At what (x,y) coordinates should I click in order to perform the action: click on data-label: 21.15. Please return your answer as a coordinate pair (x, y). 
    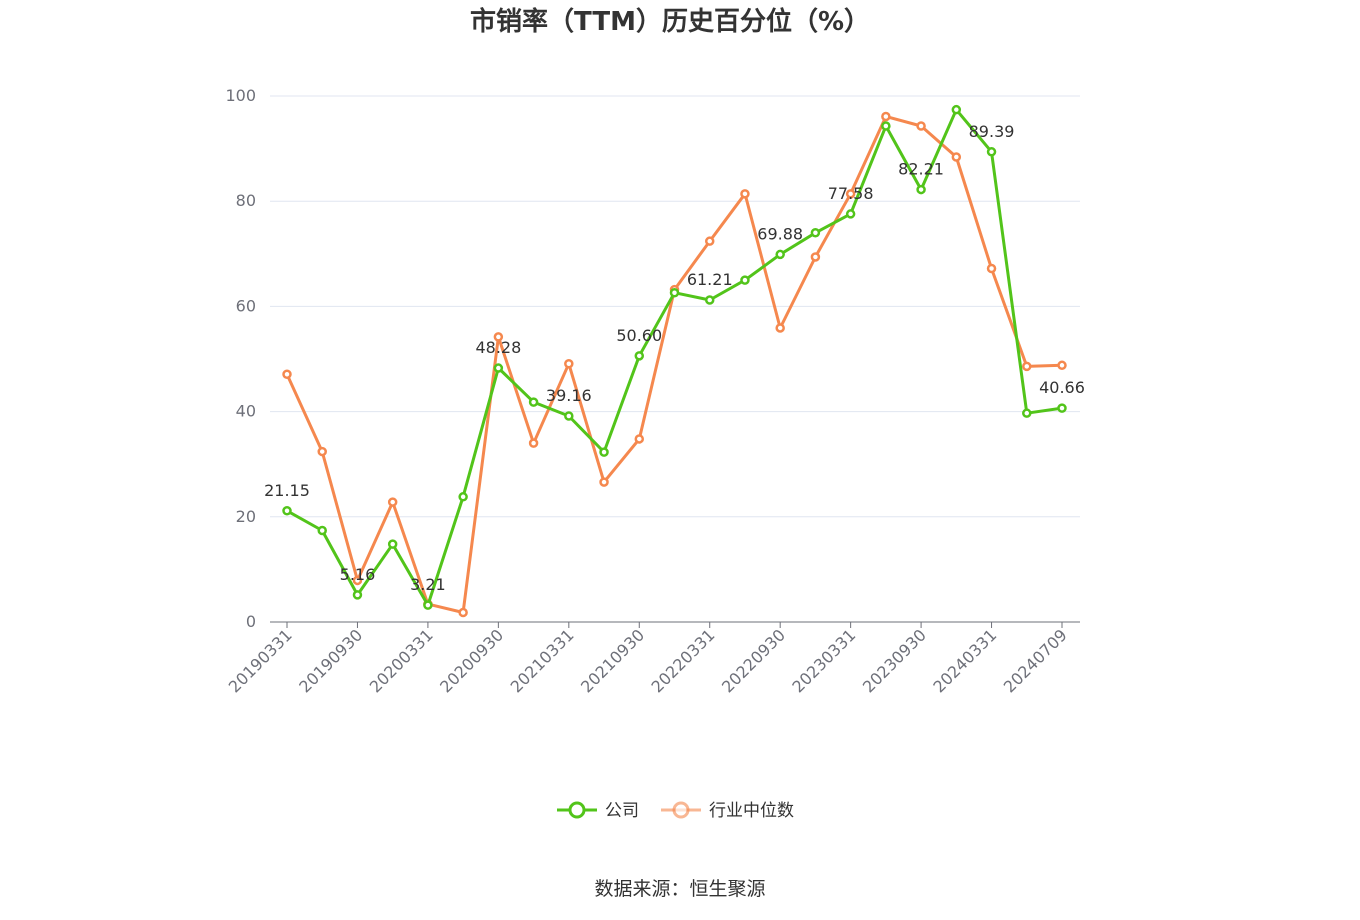
    Looking at the image, I should click on (287, 490).